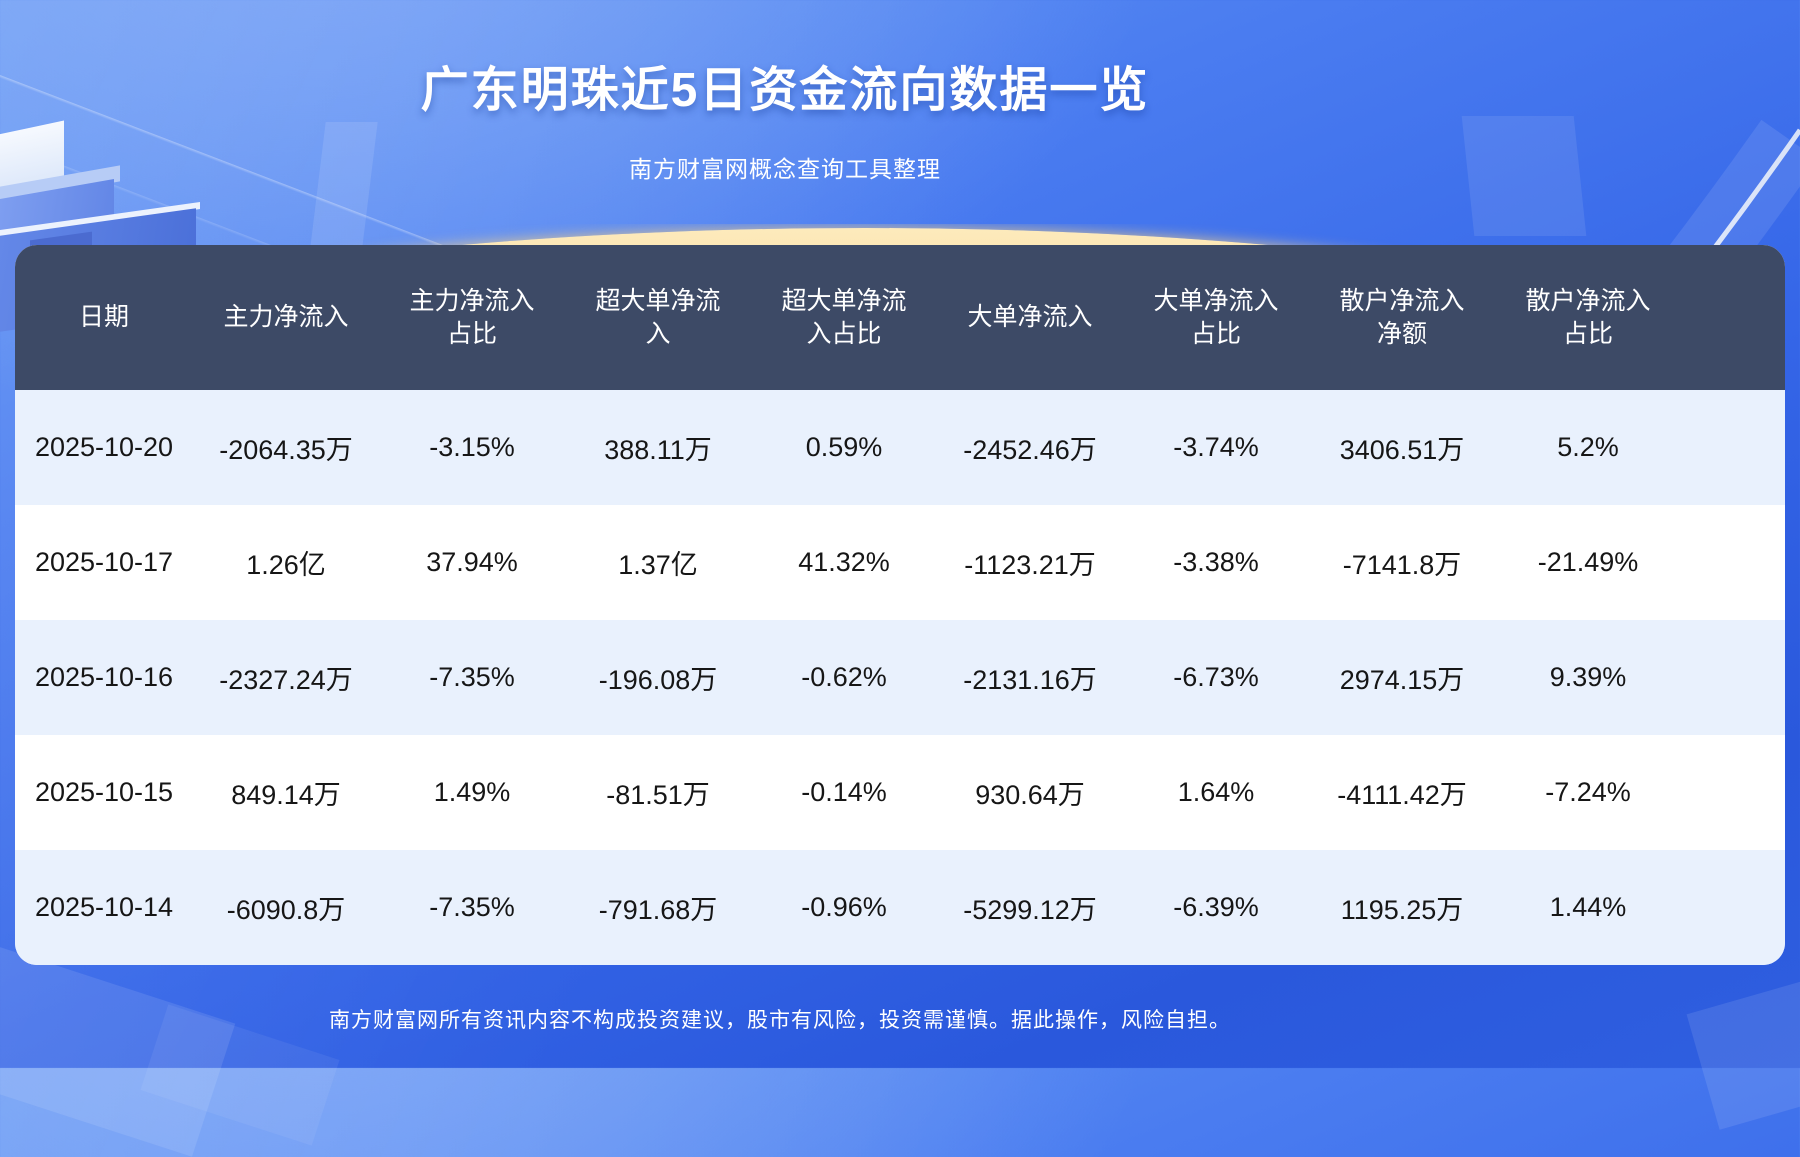  What do you see at coordinates (658, 680) in the screenshot?
I see `table-cell: -196.08万` at bounding box center [658, 680].